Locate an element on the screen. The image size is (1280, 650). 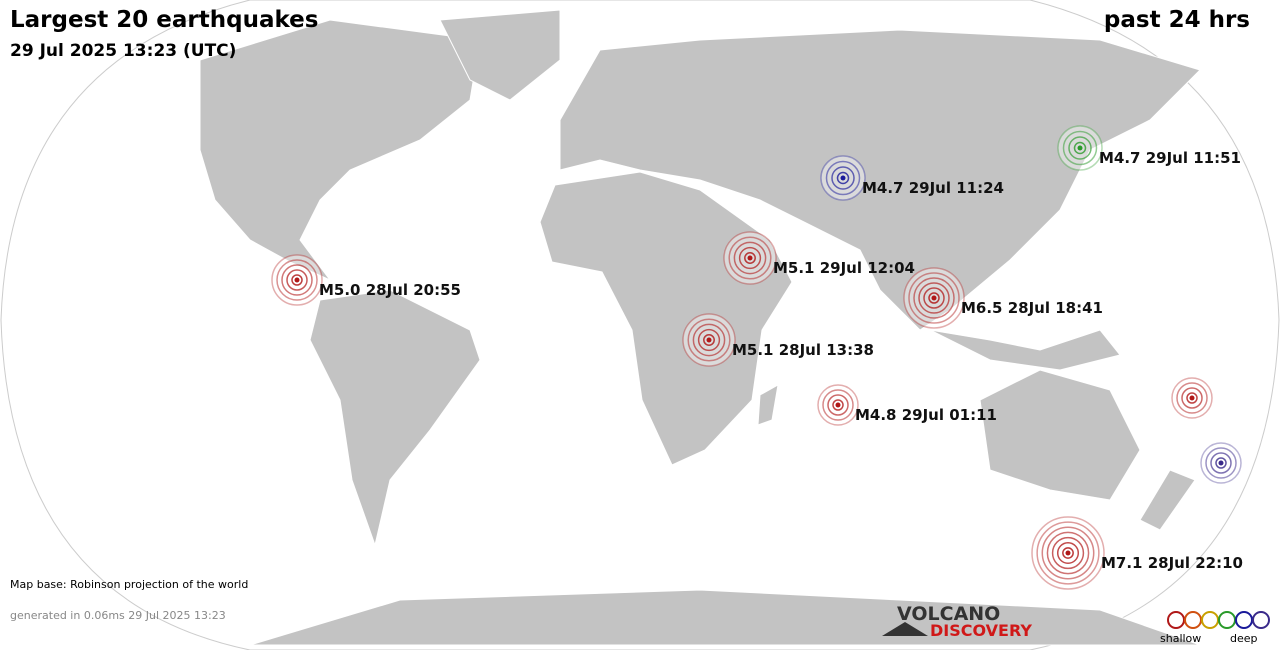
subtitle: 29 Jul 2025 13:23 (UTC) is located at coordinates (123, 51).